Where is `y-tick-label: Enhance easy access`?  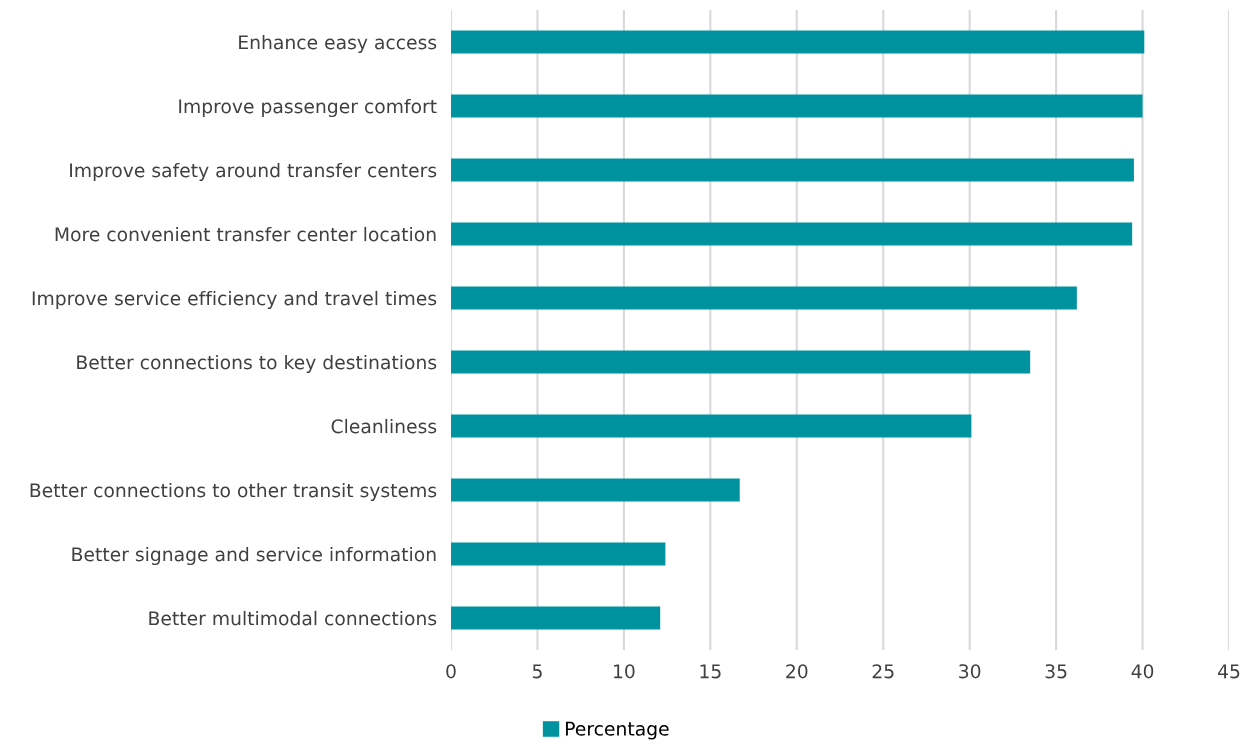 y-tick-label: Enhance easy access is located at coordinates (338, 44).